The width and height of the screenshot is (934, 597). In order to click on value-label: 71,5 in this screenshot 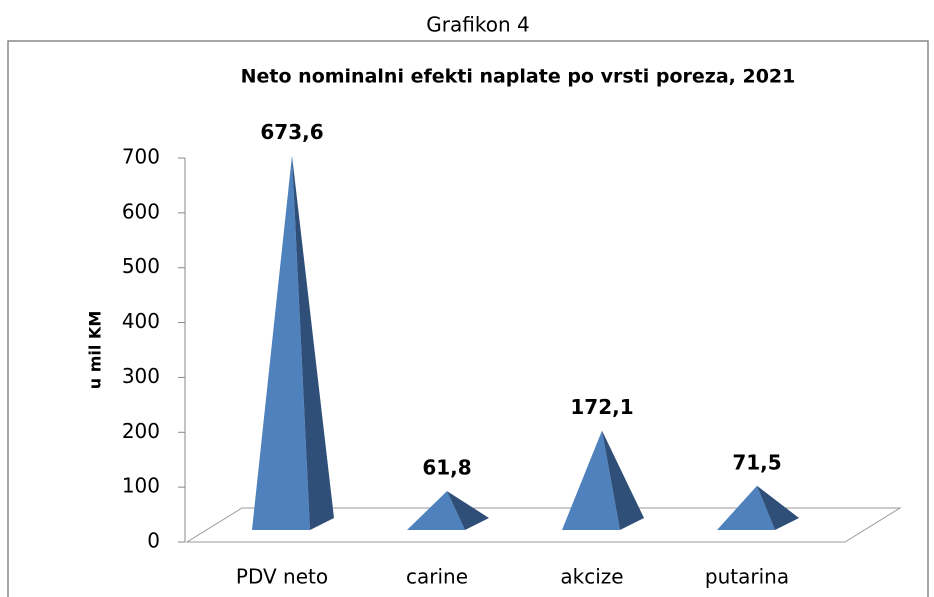, I will do `click(756, 462)`.